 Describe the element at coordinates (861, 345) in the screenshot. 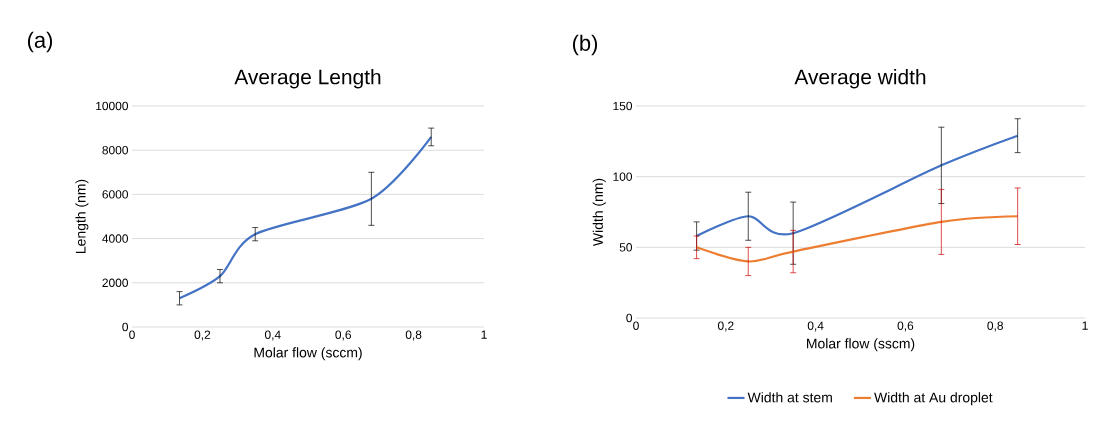

I see `x-axis-title: Molar flow (sscm)` at that location.